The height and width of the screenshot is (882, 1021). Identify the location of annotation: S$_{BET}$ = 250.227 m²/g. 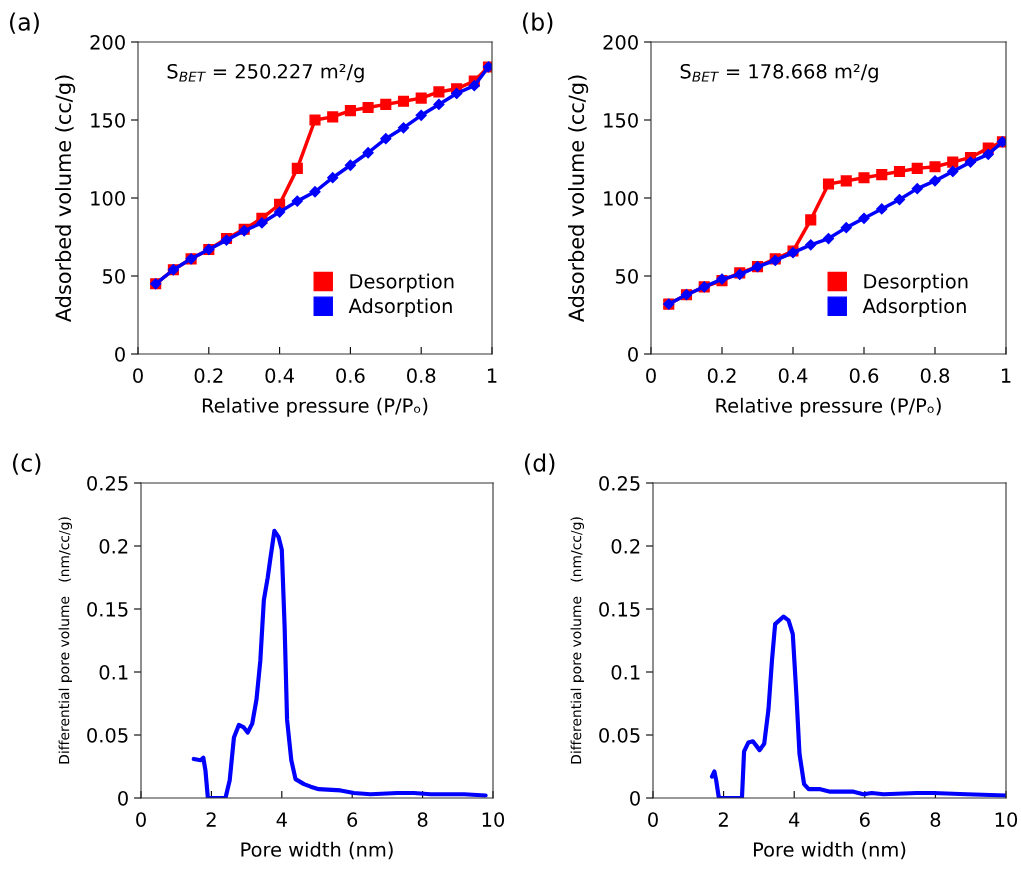
(265, 73).